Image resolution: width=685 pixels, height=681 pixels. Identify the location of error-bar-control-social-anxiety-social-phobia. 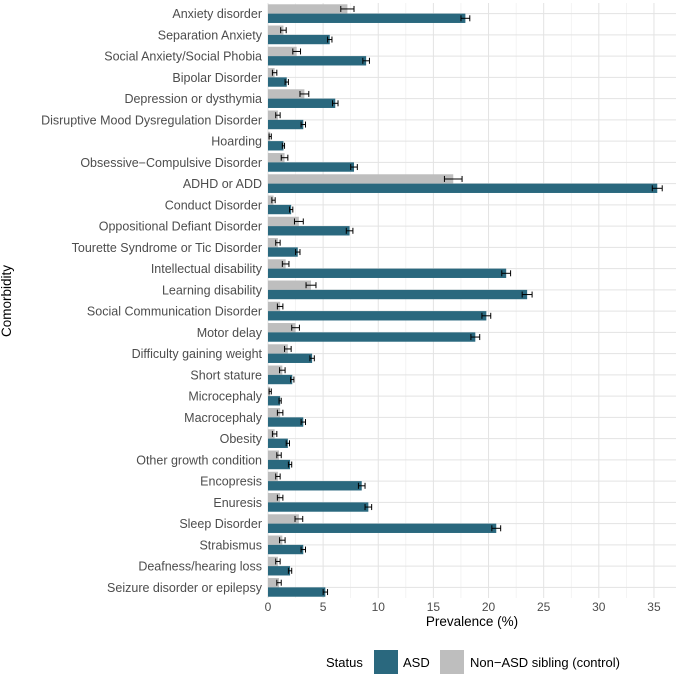
(297, 51).